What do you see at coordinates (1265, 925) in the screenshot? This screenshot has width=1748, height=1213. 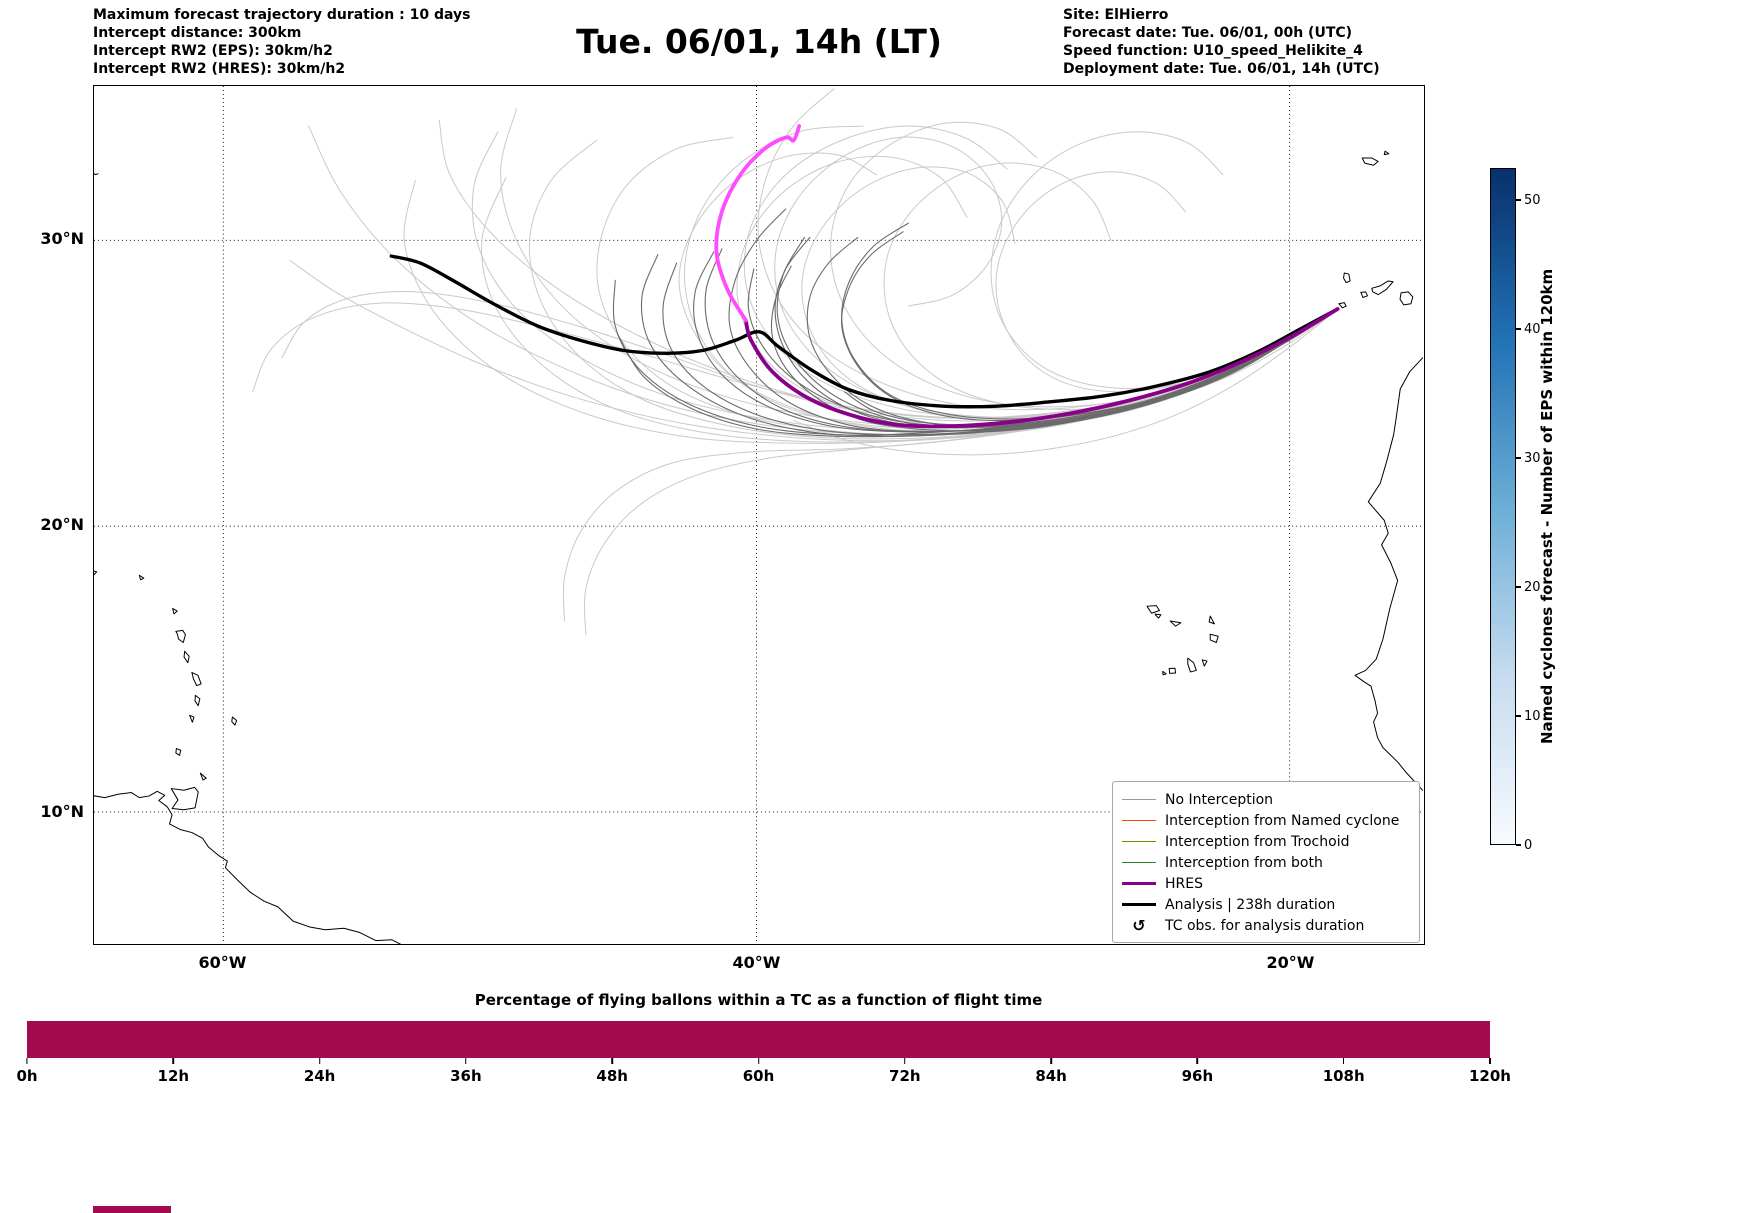 I see `legend-label: TC obs. for analysis duration` at bounding box center [1265, 925].